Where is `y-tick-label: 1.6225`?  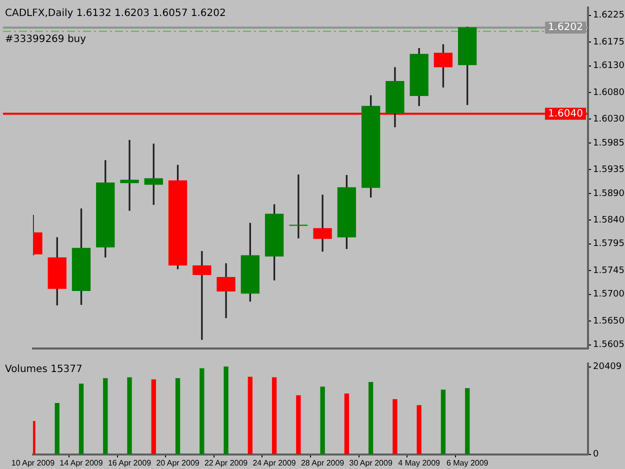 y-tick-label: 1.6225 is located at coordinates (608, 15).